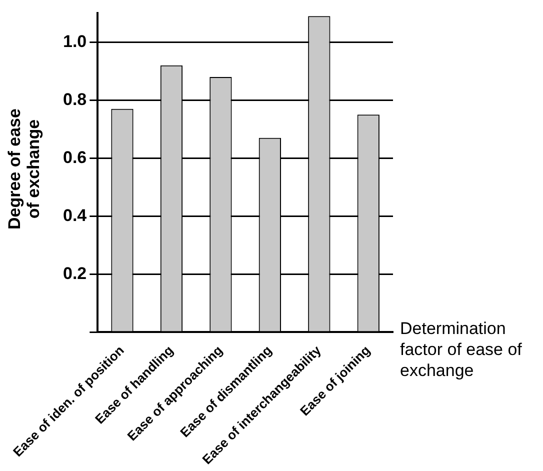  Describe the element at coordinates (74, 273) in the screenshot. I see `y-tick-label: 0.2` at that location.